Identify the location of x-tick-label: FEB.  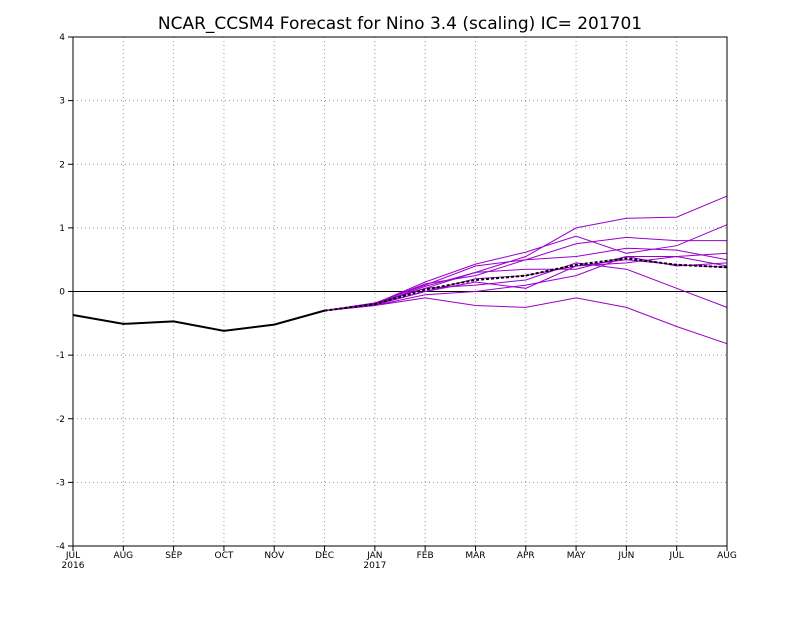
(425, 556).